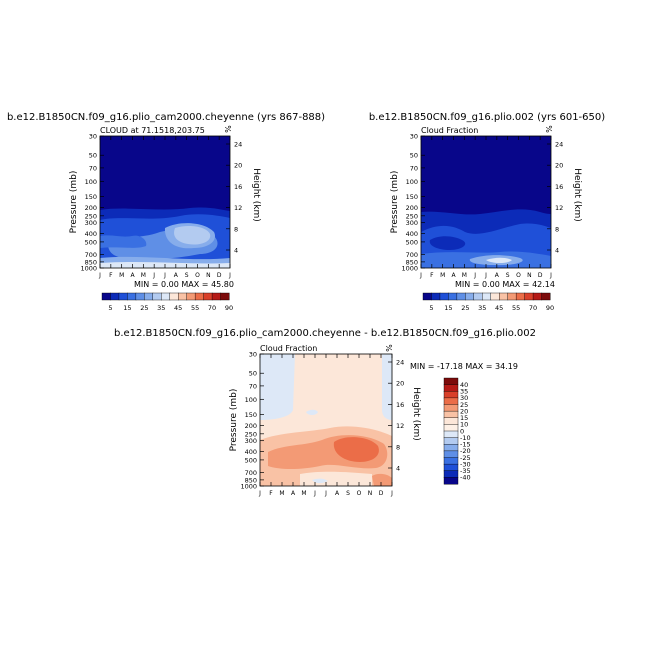 This screenshot has width=654, height=658. What do you see at coordinates (110, 308) in the screenshot?
I see `colorbar-label: 5` at bounding box center [110, 308].